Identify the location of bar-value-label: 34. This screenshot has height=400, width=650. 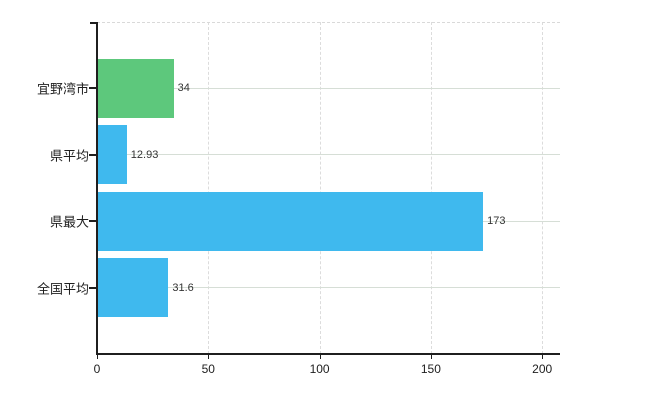
(183, 88).